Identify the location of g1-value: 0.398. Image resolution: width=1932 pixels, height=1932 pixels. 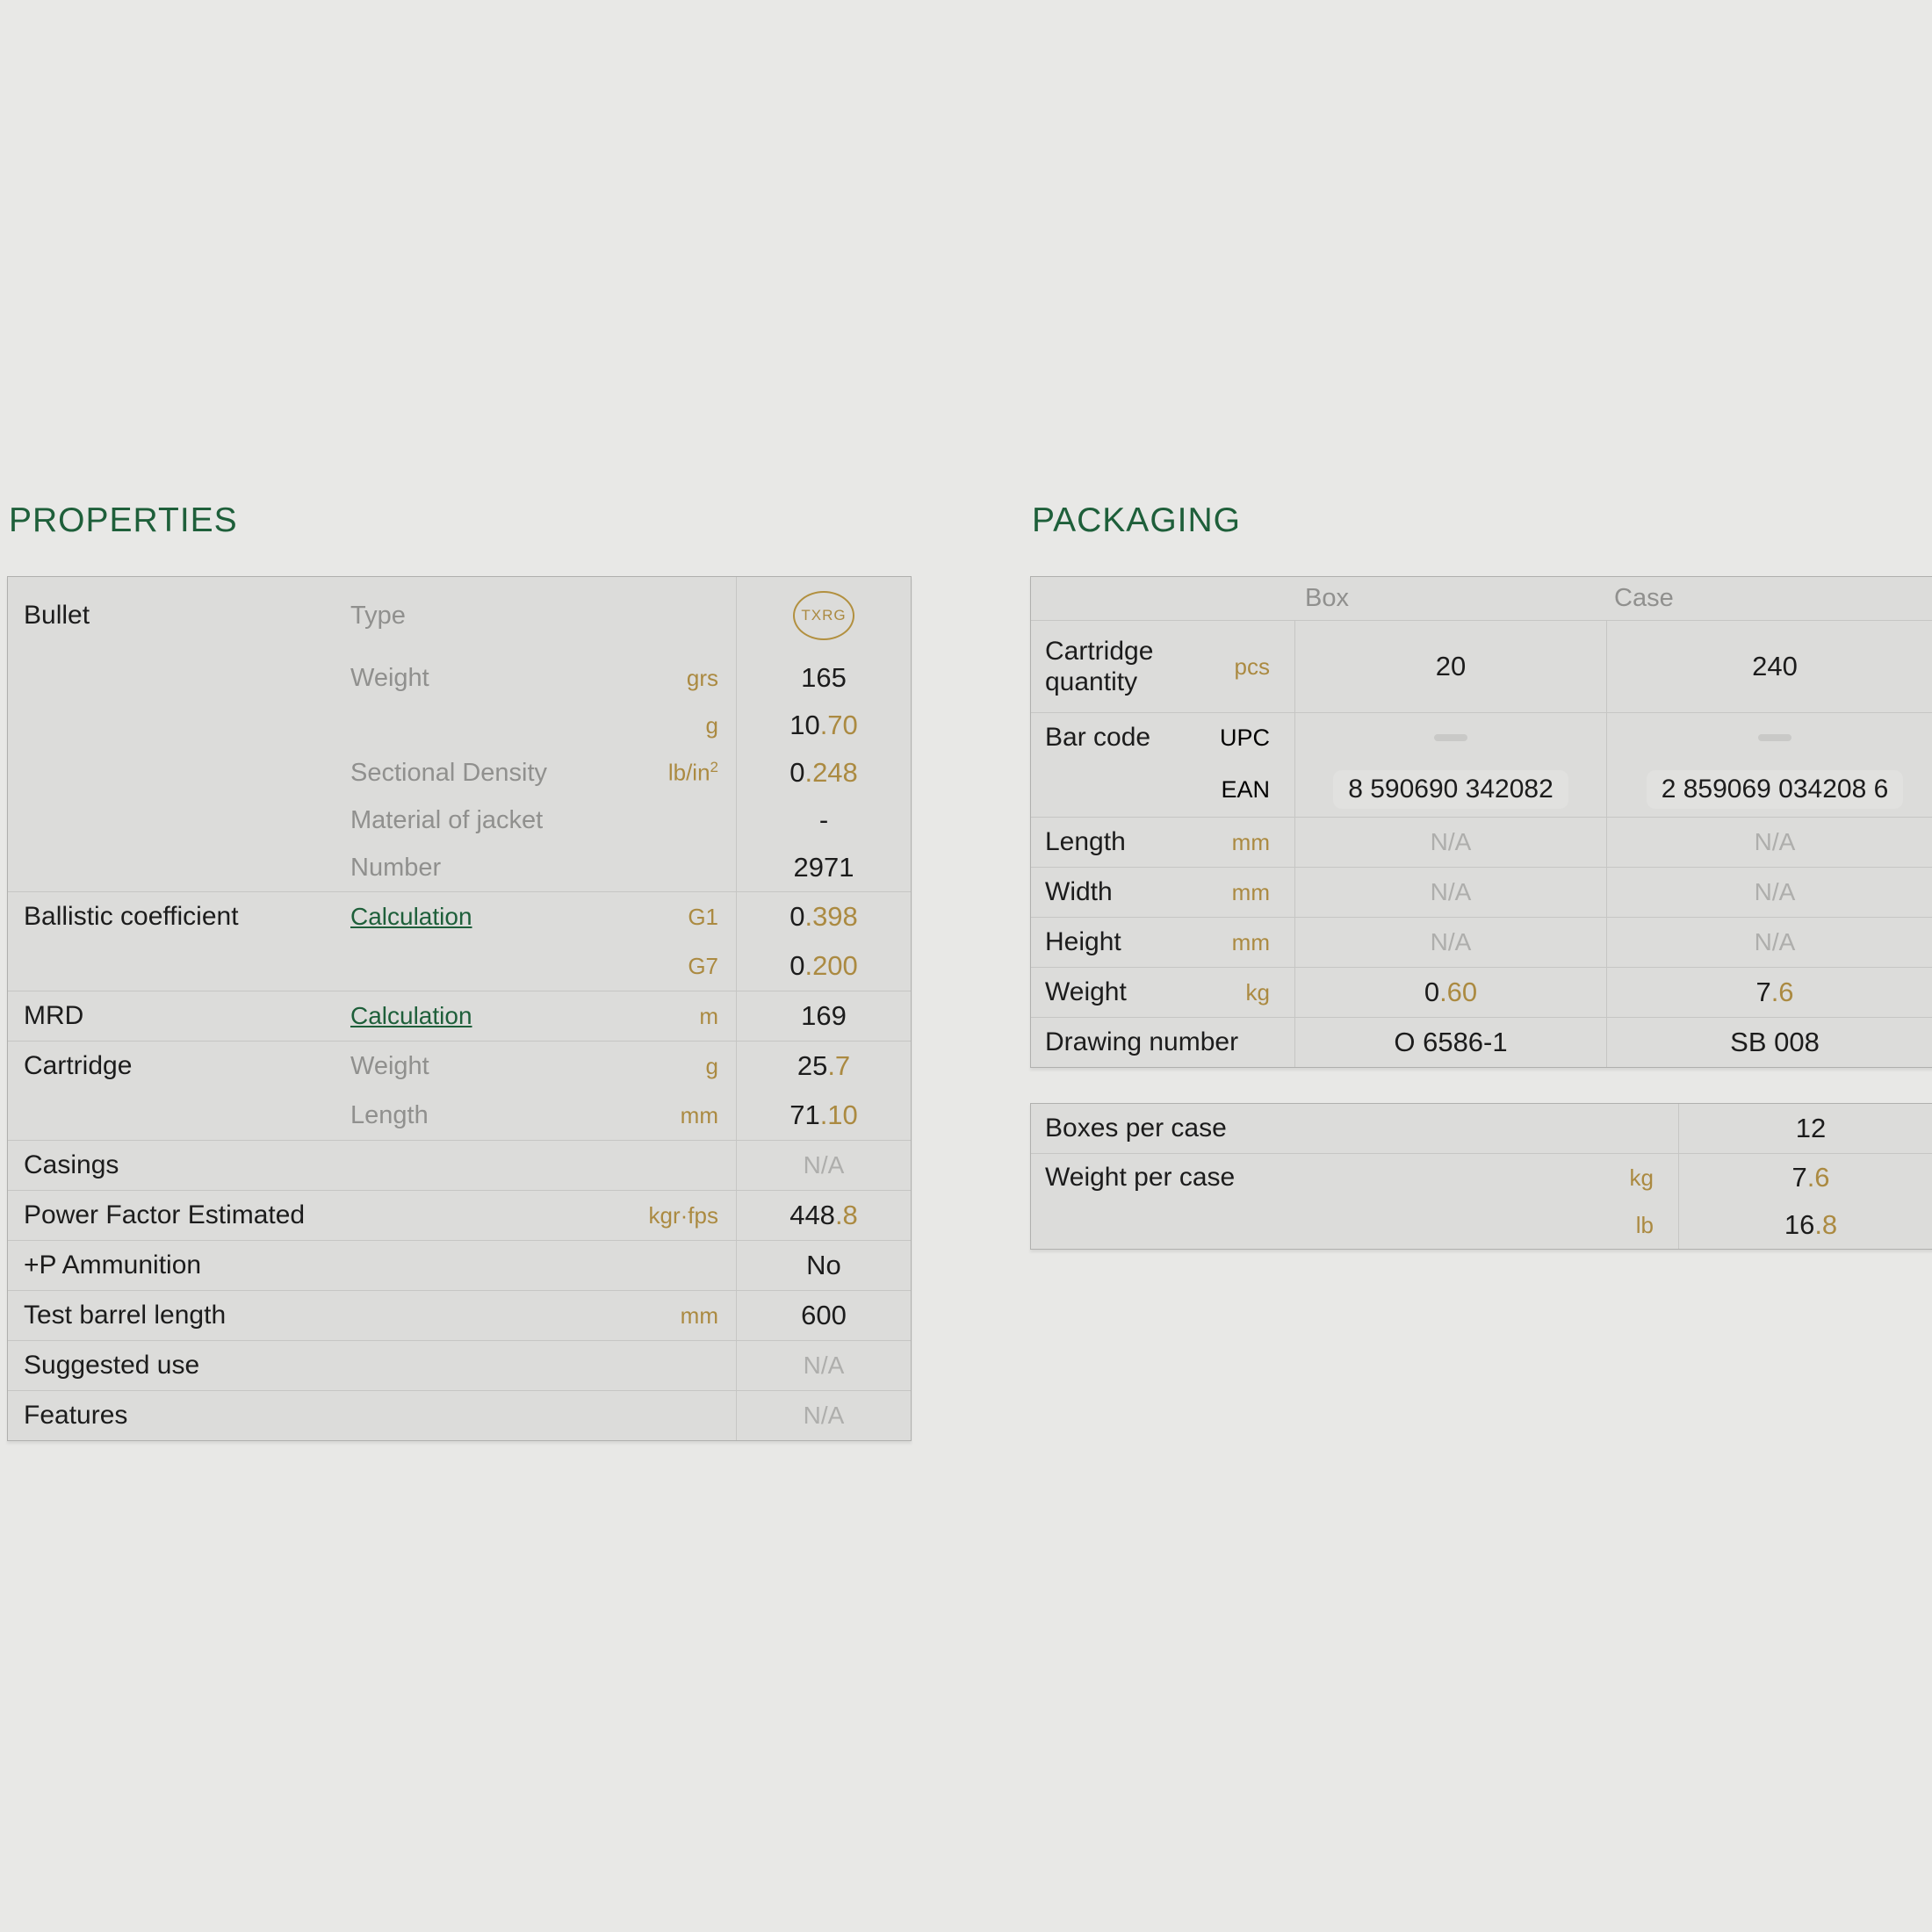
(823, 917).